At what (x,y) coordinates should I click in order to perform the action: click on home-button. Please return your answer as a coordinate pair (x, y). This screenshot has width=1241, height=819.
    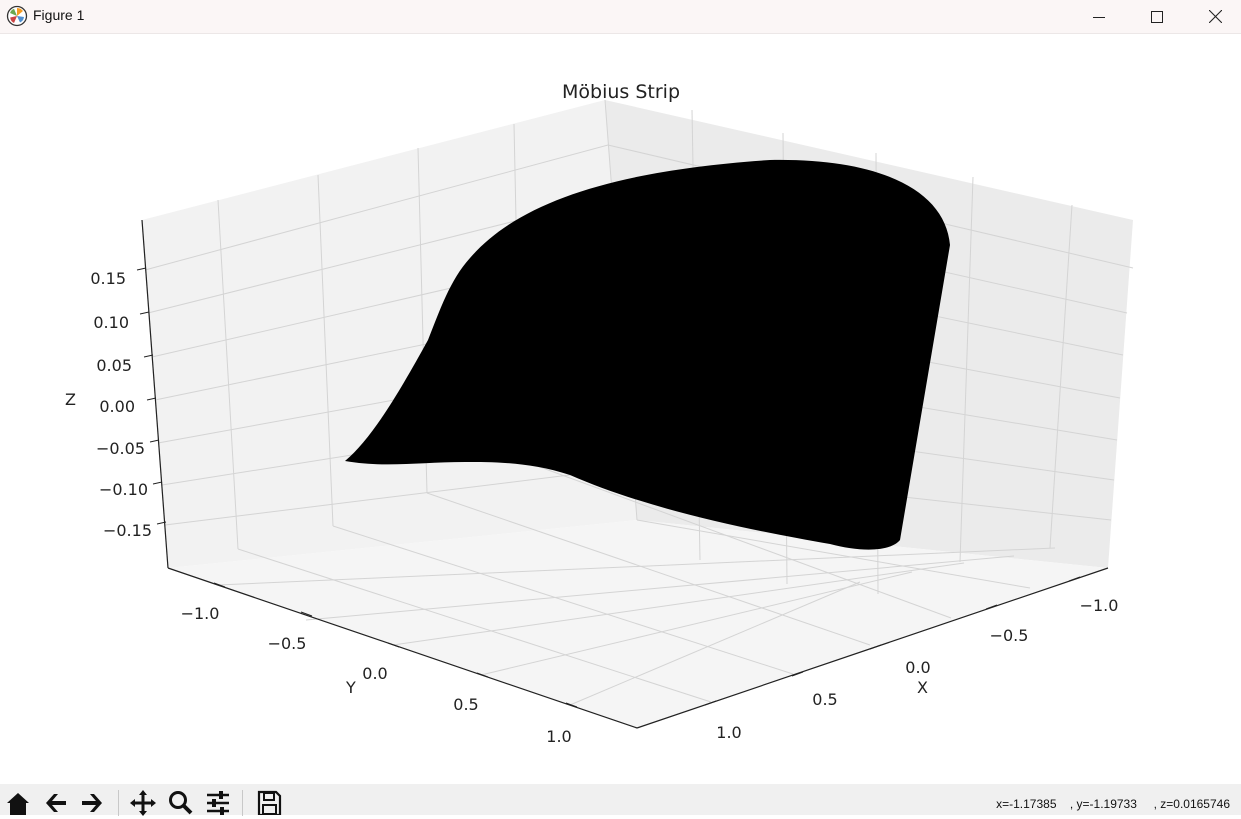
    Looking at the image, I should click on (18, 804).